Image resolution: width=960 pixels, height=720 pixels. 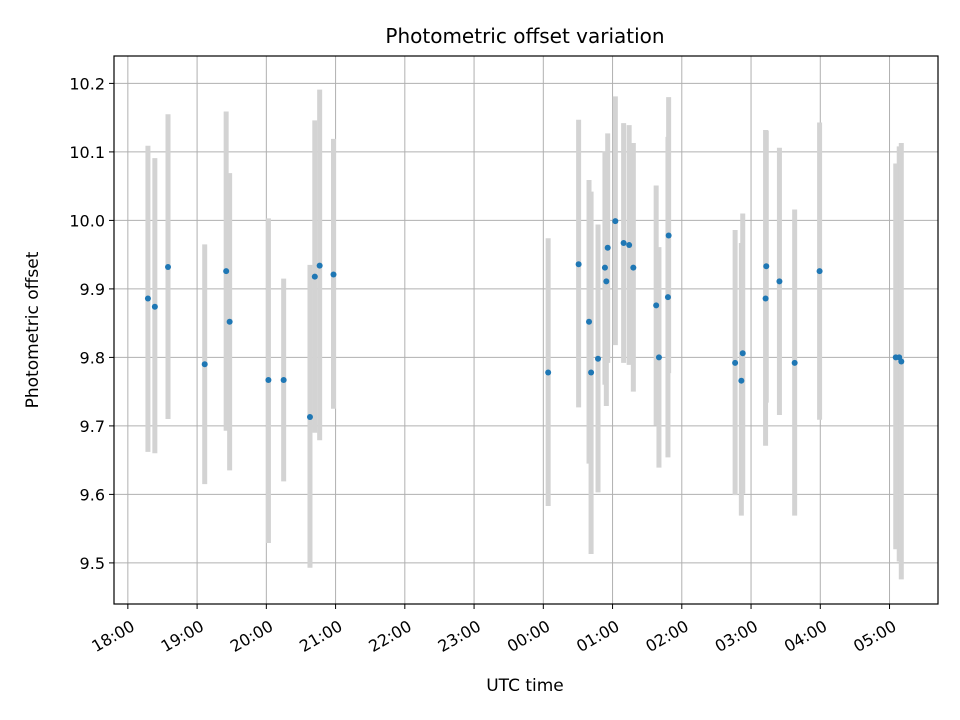 What do you see at coordinates (92, 426) in the screenshot?
I see `y-tick-label: 9.7` at bounding box center [92, 426].